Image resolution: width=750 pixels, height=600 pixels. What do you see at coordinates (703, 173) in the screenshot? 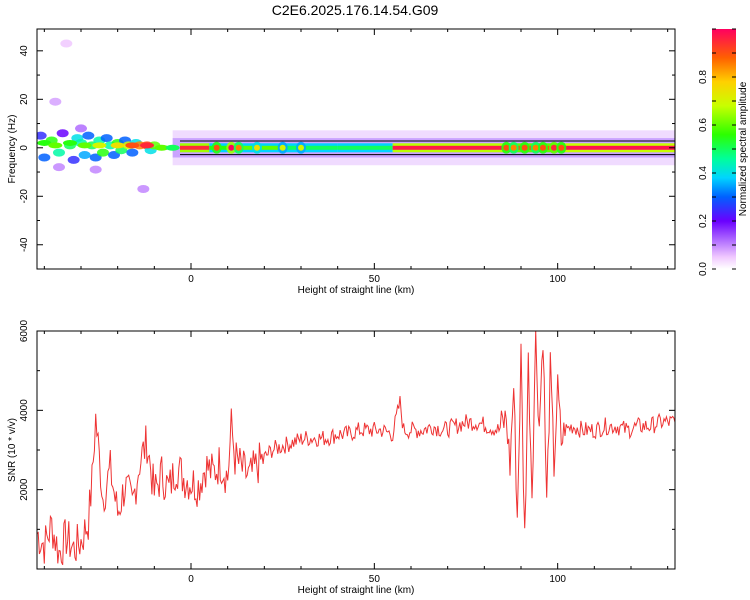
I see `colorbar-tick-label: 0.4` at bounding box center [703, 173].